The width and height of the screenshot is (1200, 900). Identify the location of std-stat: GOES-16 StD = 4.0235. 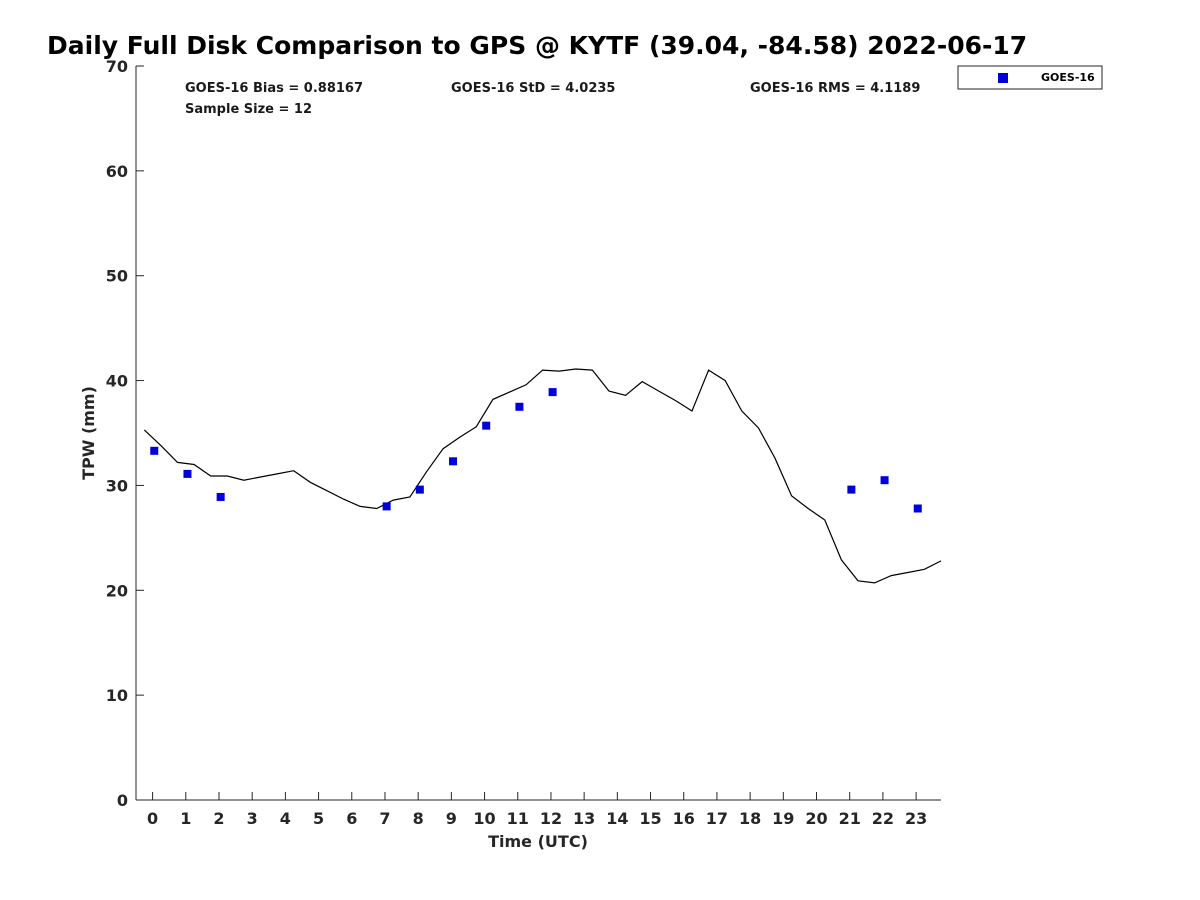
(533, 88).